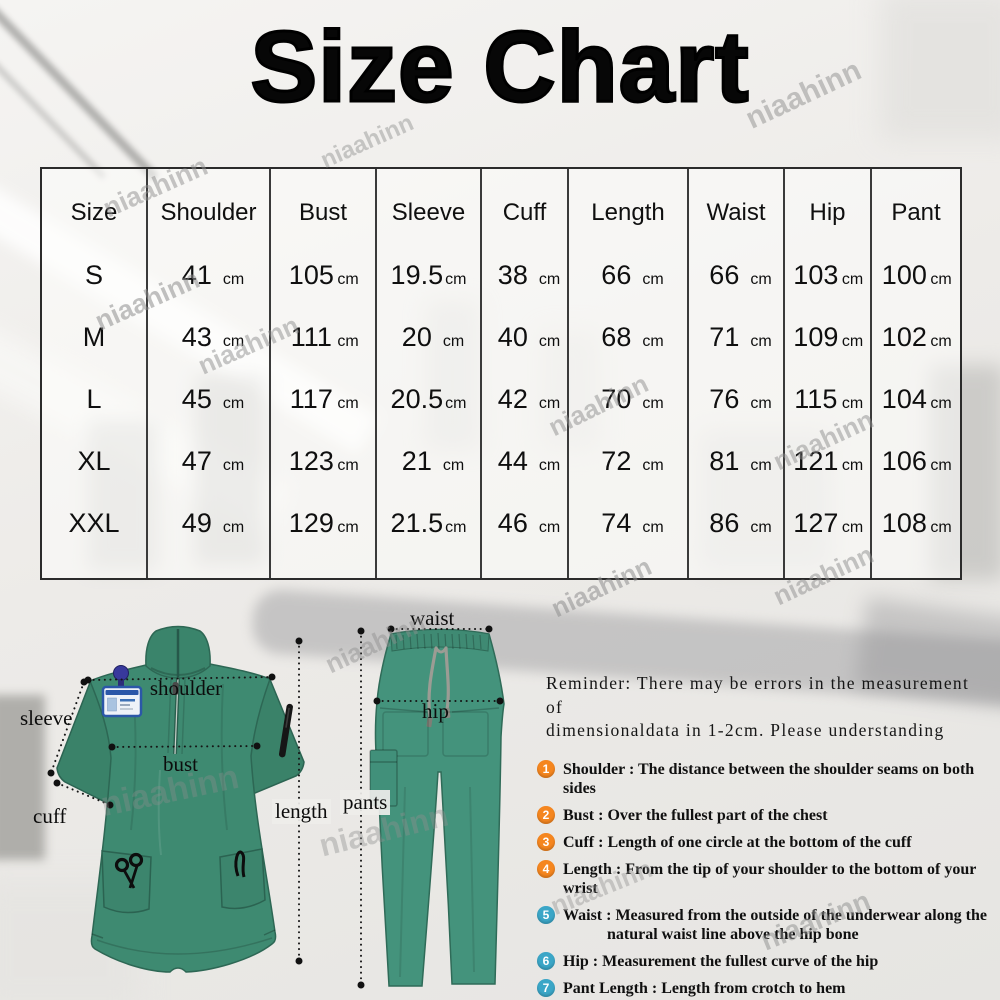  Describe the element at coordinates (525, 275) in the screenshot. I see `measurement-cell: 38 cm` at that location.